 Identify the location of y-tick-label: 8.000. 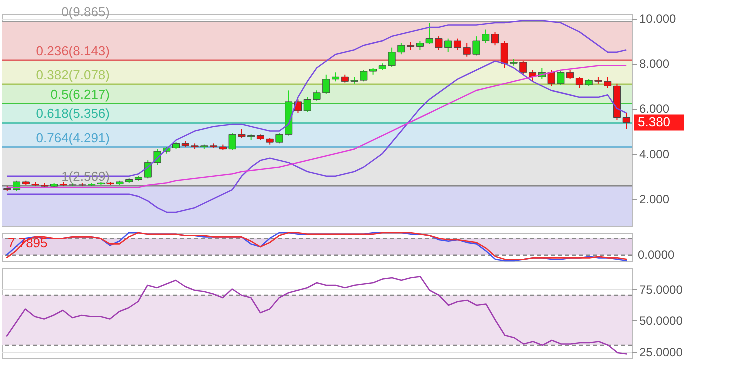
(655, 64).